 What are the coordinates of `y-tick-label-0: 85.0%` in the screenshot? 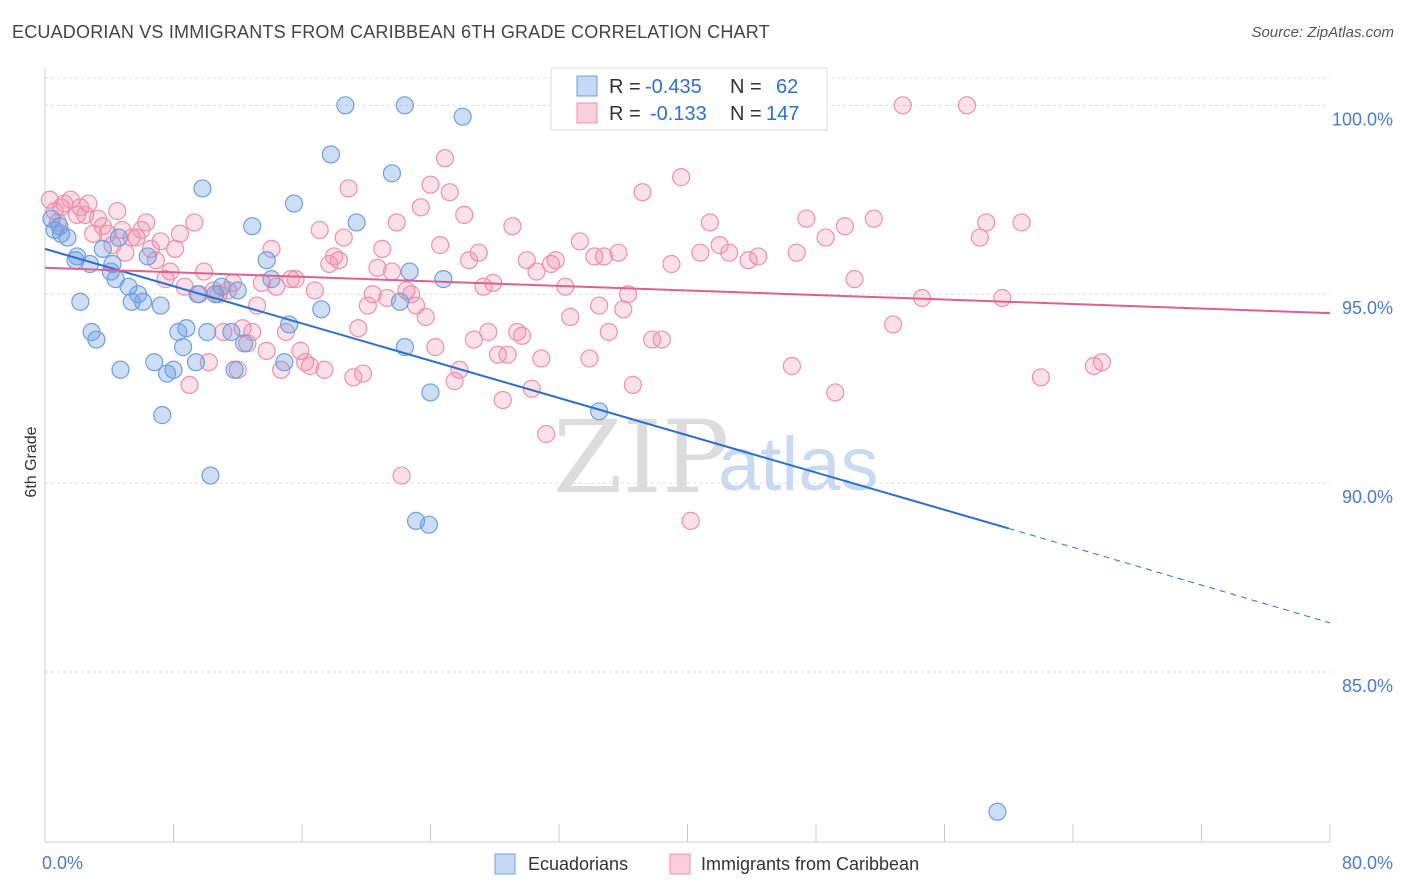 It's located at (1367, 686).